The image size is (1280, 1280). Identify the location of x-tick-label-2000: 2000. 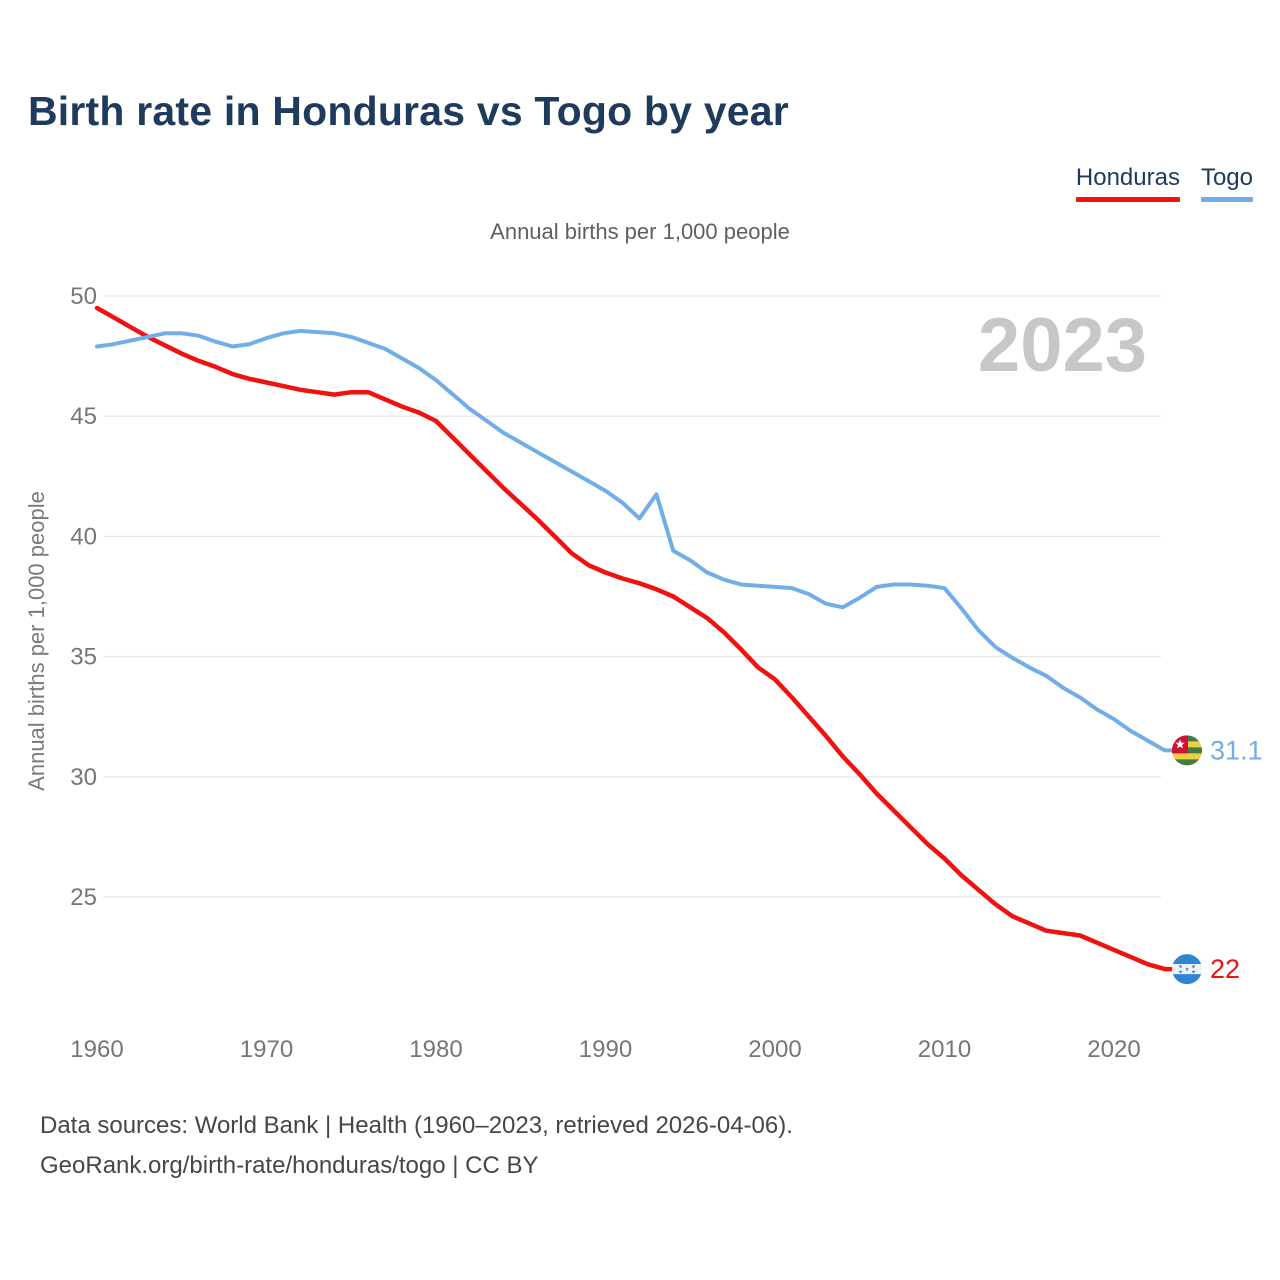
(774, 1049).